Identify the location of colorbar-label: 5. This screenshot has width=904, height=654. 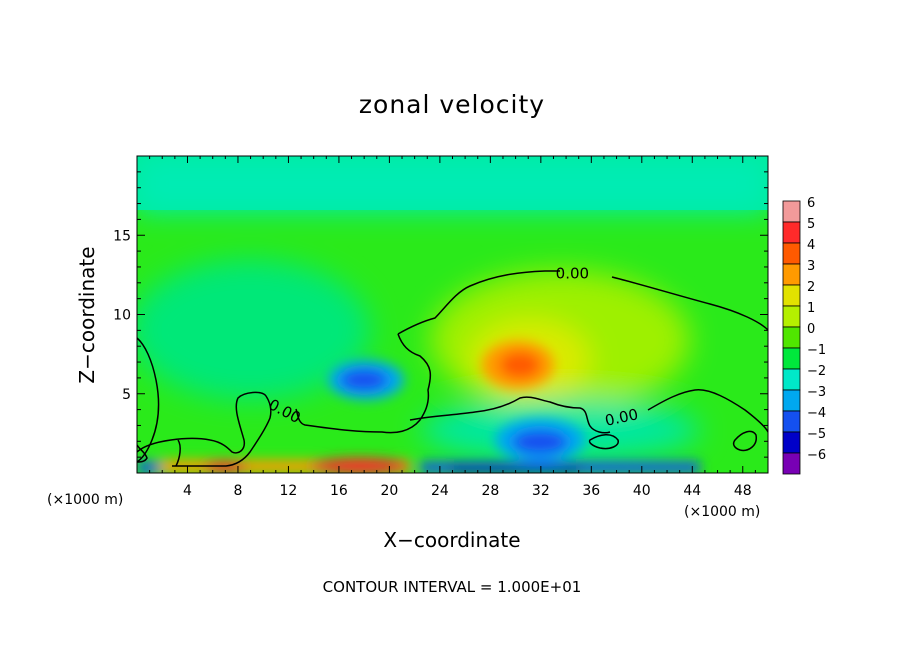
(811, 224).